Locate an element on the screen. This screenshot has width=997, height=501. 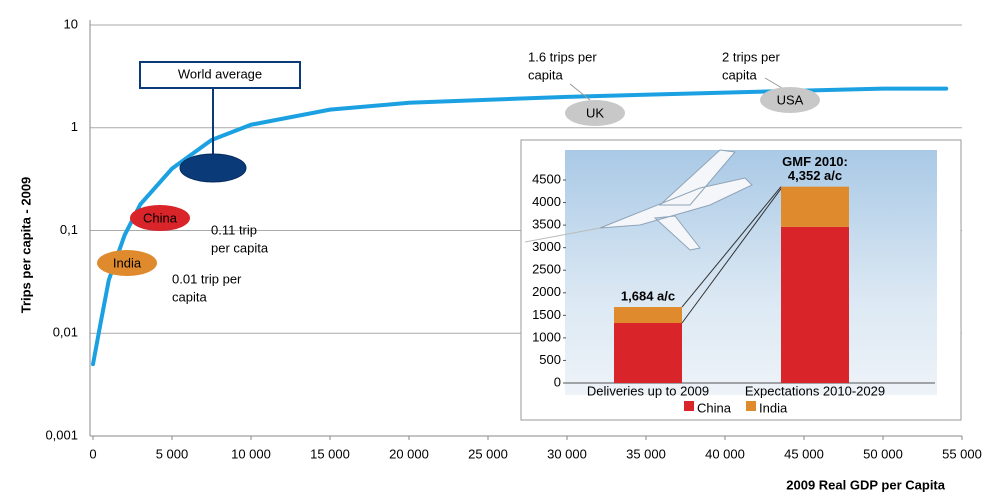
x-tick-label: Deliveries up to 2009 is located at coordinates (648, 390).